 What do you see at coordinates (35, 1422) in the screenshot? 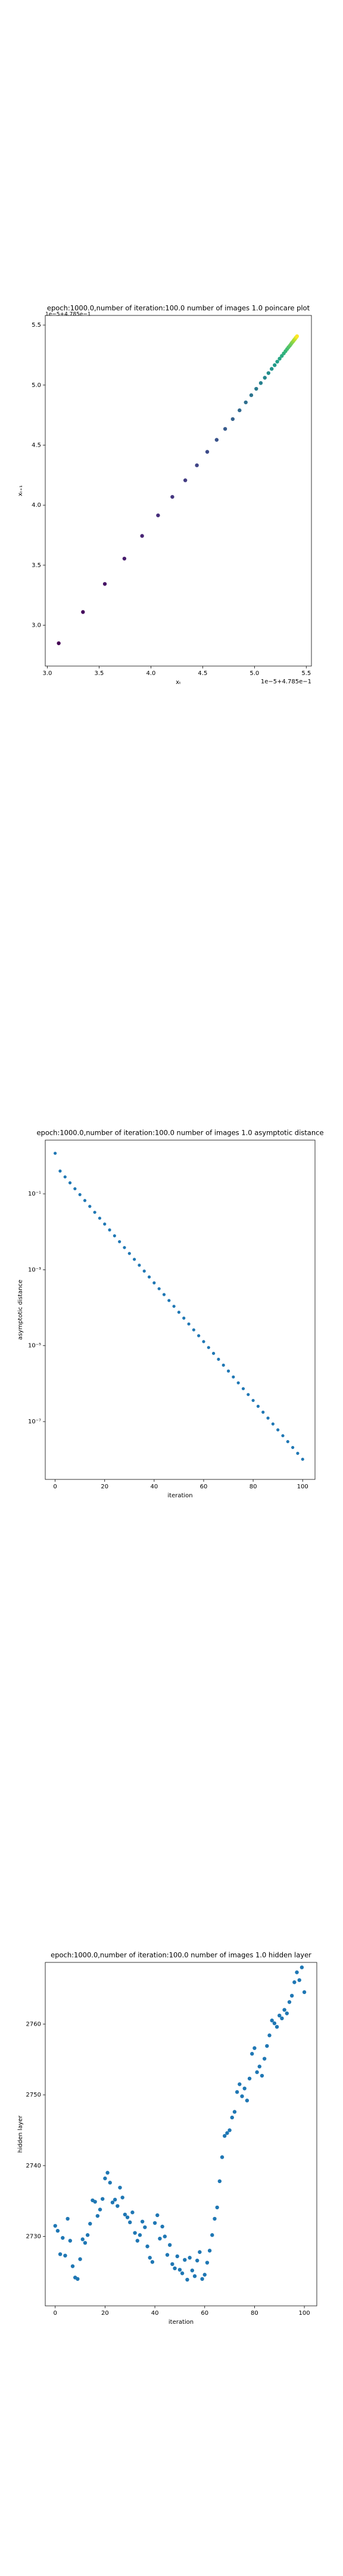
I see `y-tick-label: 10⁻⁷` at bounding box center [35, 1422].